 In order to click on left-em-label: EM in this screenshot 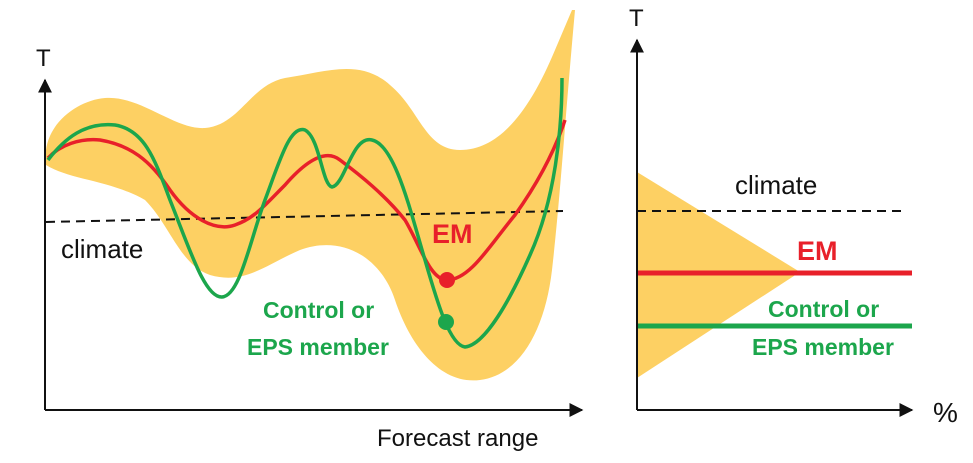, I will do `click(452, 234)`.